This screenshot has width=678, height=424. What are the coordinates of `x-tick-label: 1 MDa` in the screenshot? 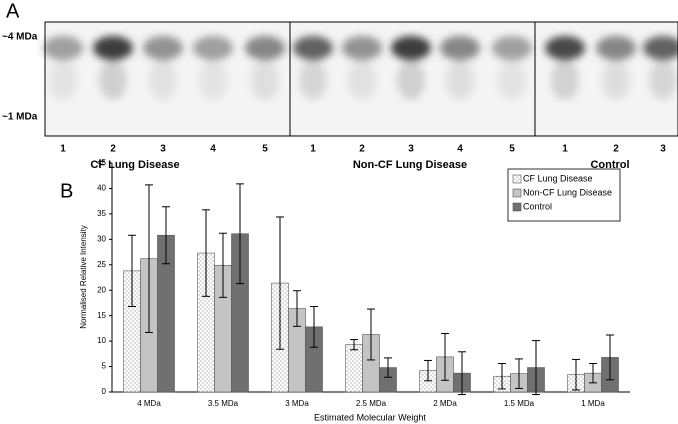 It's located at (593, 403).